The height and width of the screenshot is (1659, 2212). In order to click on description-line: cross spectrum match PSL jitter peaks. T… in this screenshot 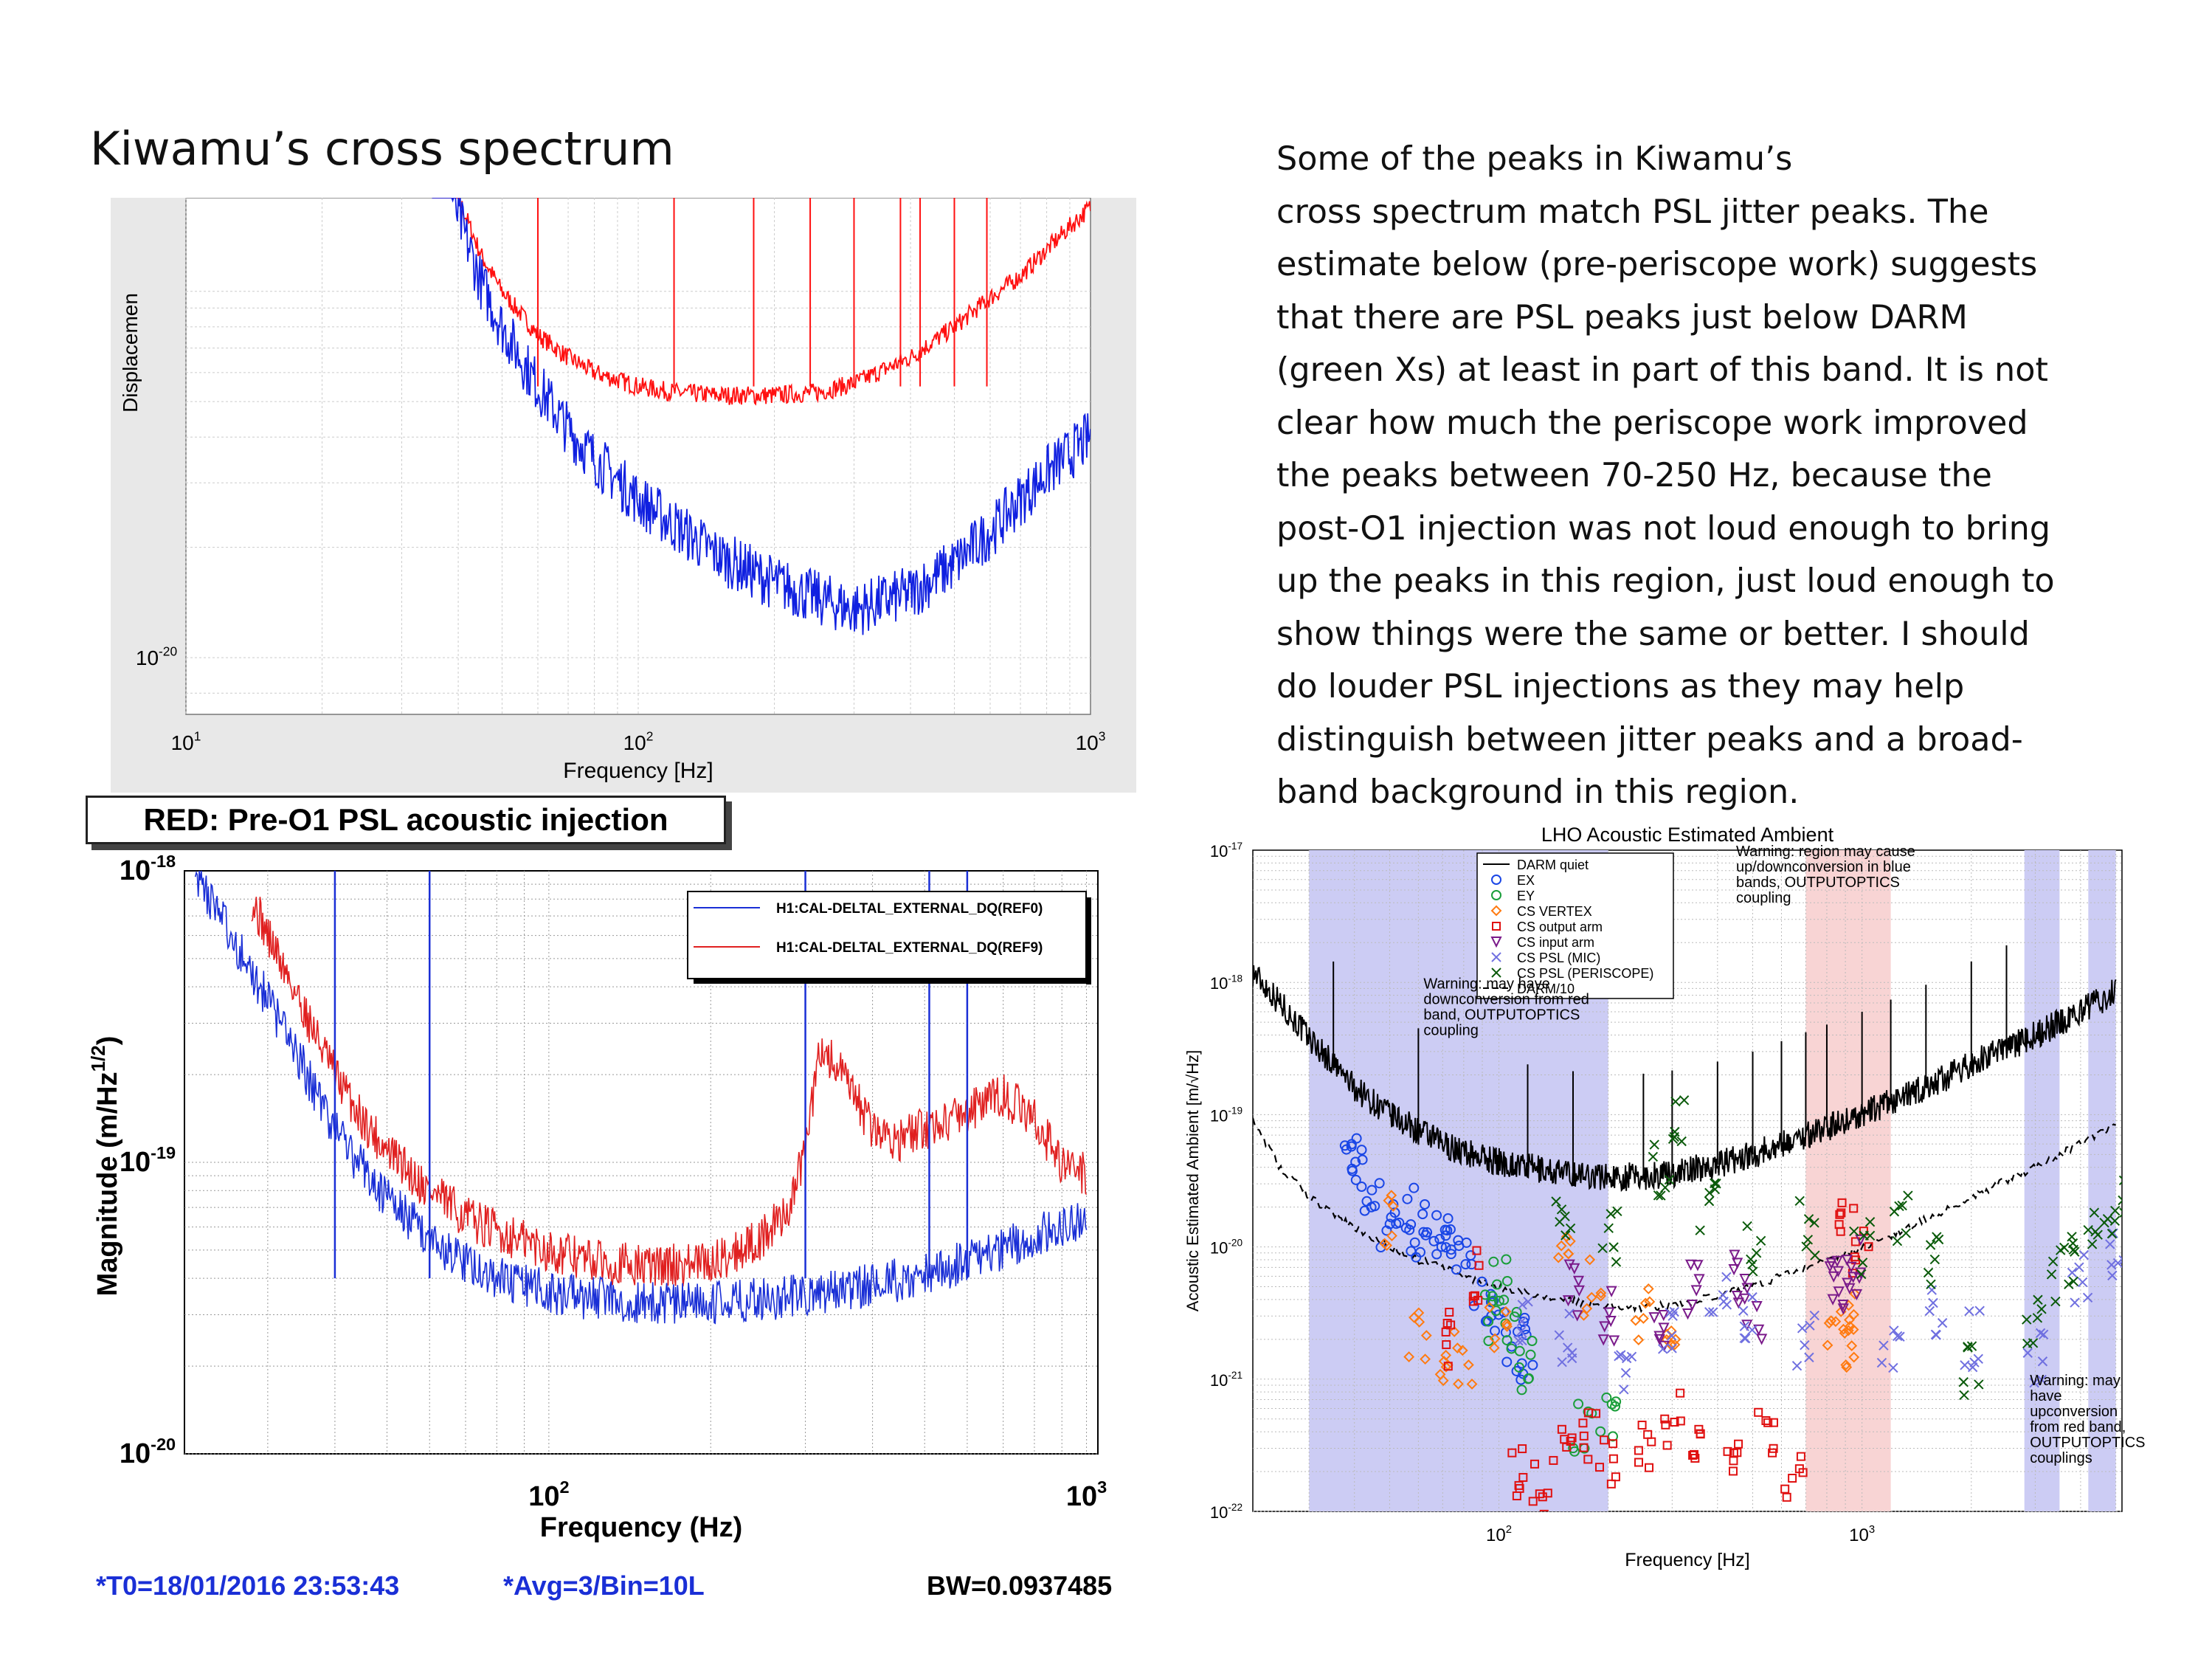, I will do `click(1632, 212)`.